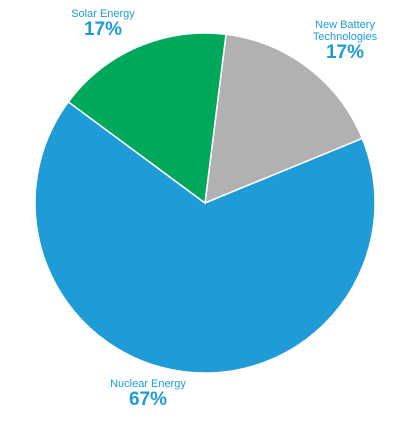 This screenshot has height=423, width=420. I want to click on value-label: 67%, so click(148, 400).